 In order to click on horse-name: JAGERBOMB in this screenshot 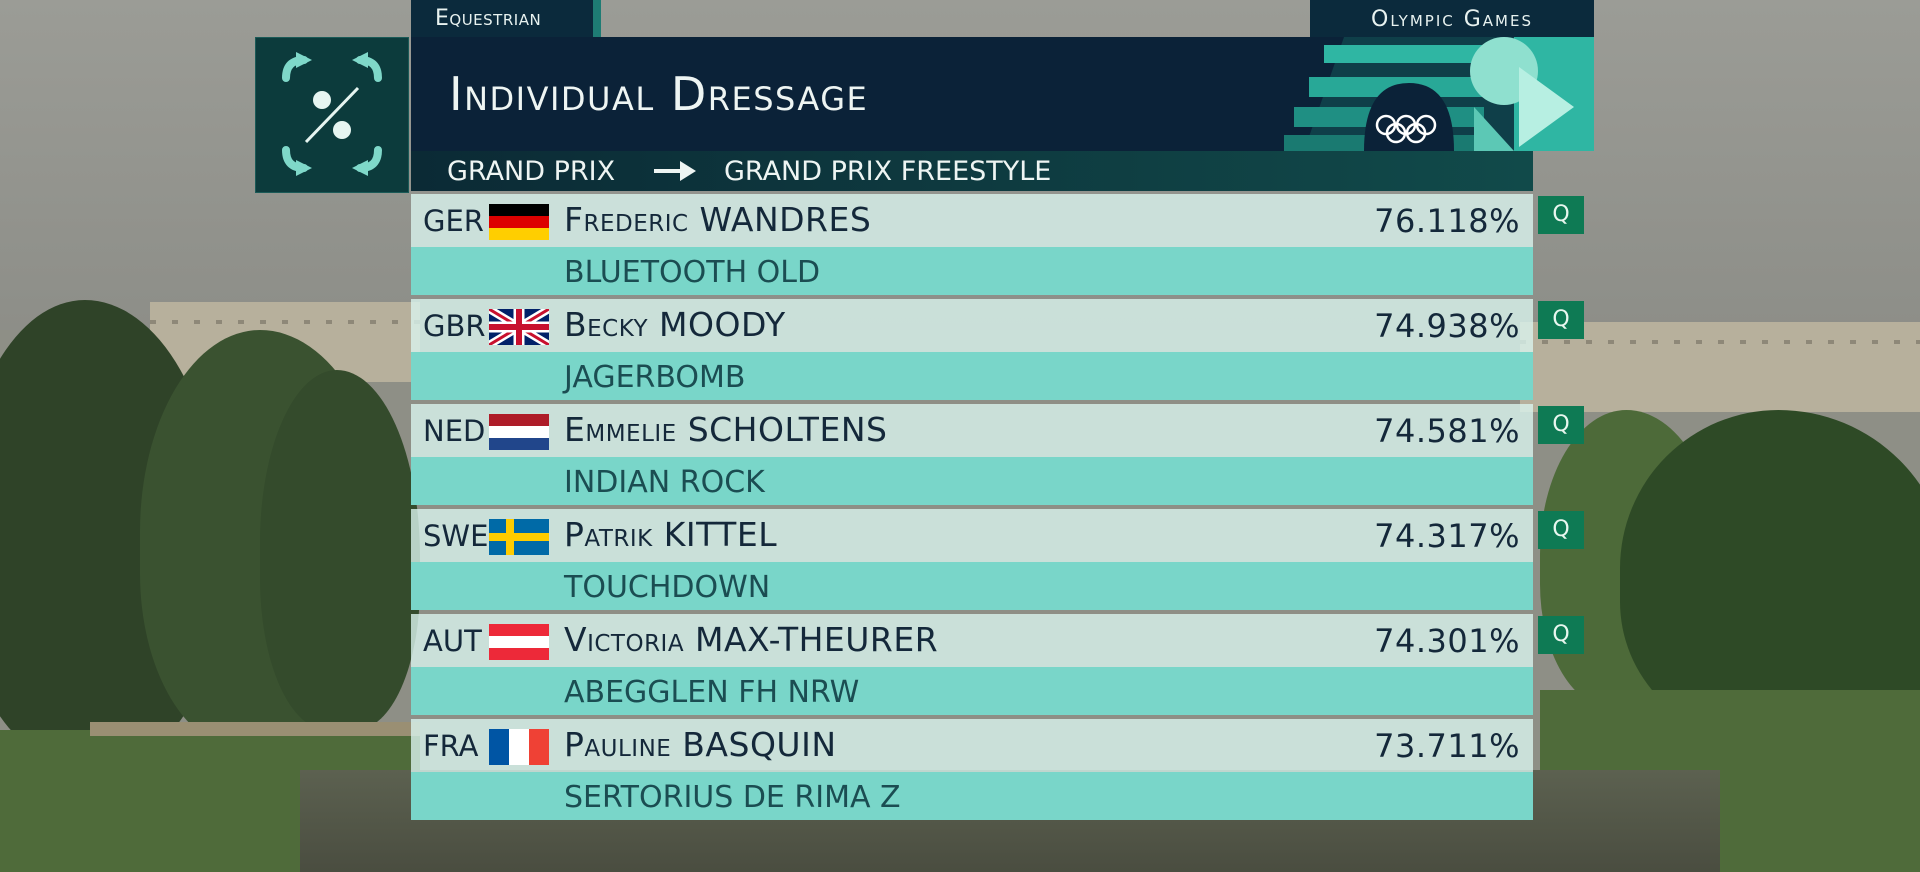, I will do `click(655, 377)`.